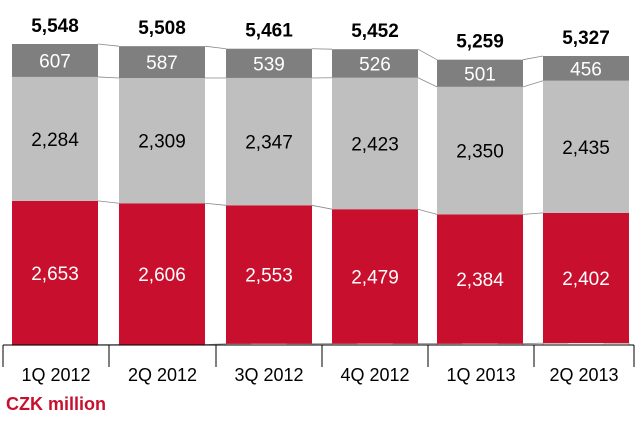  I want to click on x-tick-label: 1Q 2012, so click(55, 375).